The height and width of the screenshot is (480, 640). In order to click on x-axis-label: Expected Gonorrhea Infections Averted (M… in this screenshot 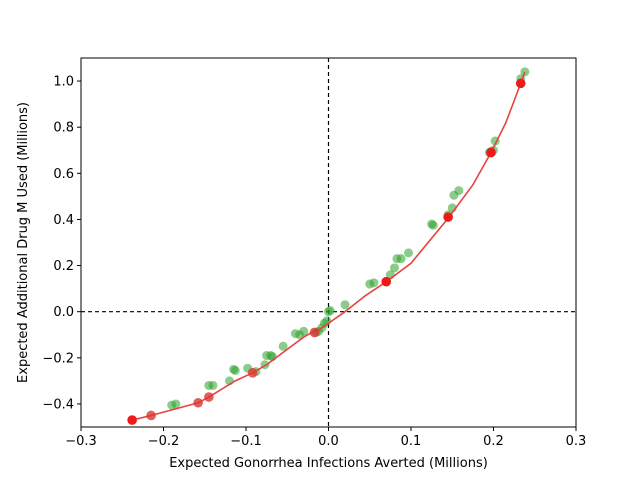, I will do `click(328, 463)`.